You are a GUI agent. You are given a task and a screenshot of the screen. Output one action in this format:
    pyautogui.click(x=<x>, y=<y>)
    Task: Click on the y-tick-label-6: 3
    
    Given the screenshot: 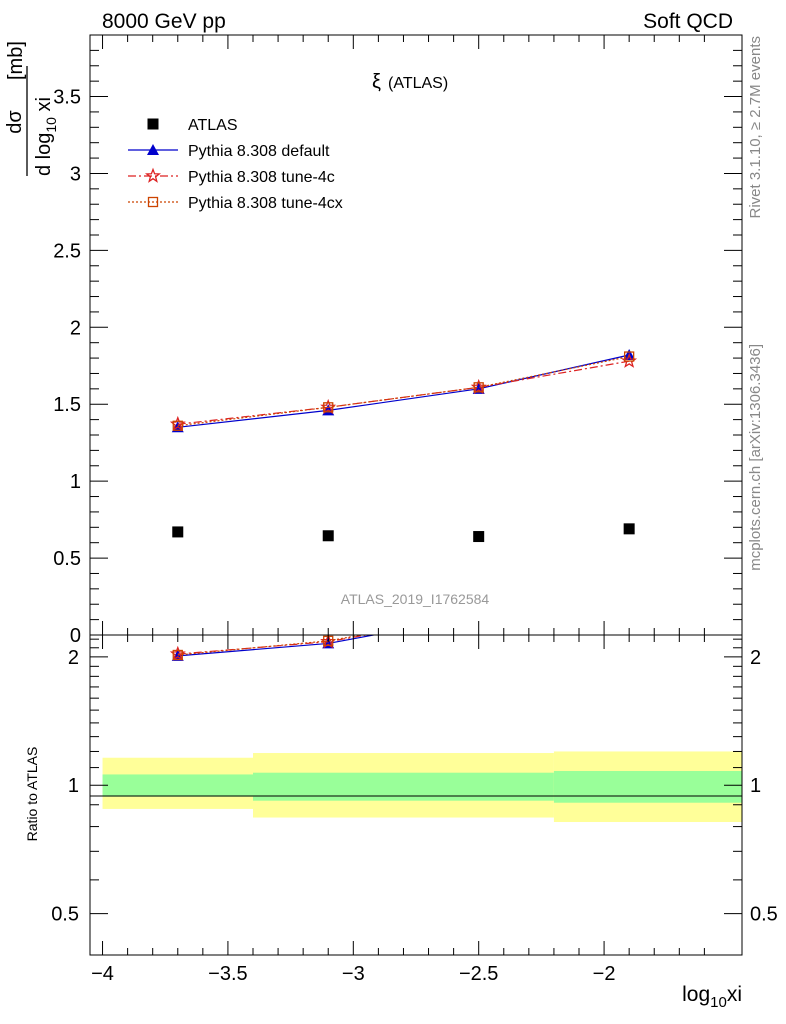 What is the action you would take?
    pyautogui.click(x=75, y=174)
    